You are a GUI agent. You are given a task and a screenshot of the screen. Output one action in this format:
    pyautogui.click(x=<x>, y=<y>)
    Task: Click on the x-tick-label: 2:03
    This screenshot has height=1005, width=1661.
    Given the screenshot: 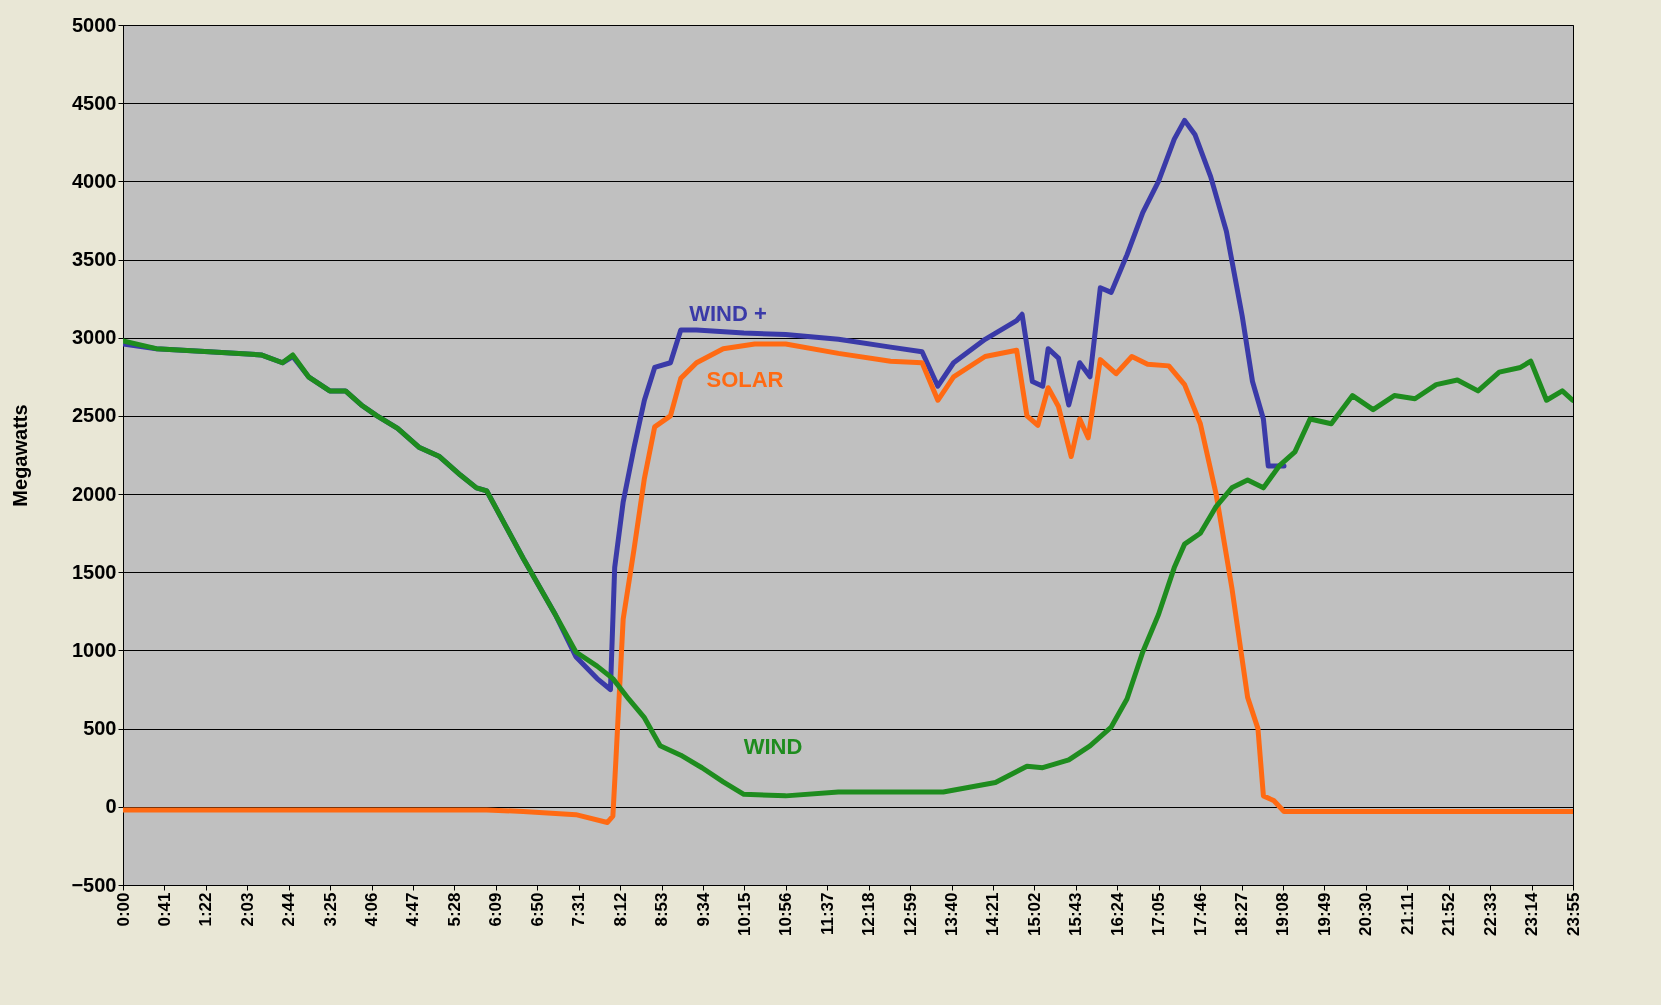 What is the action you would take?
    pyautogui.click(x=247, y=909)
    